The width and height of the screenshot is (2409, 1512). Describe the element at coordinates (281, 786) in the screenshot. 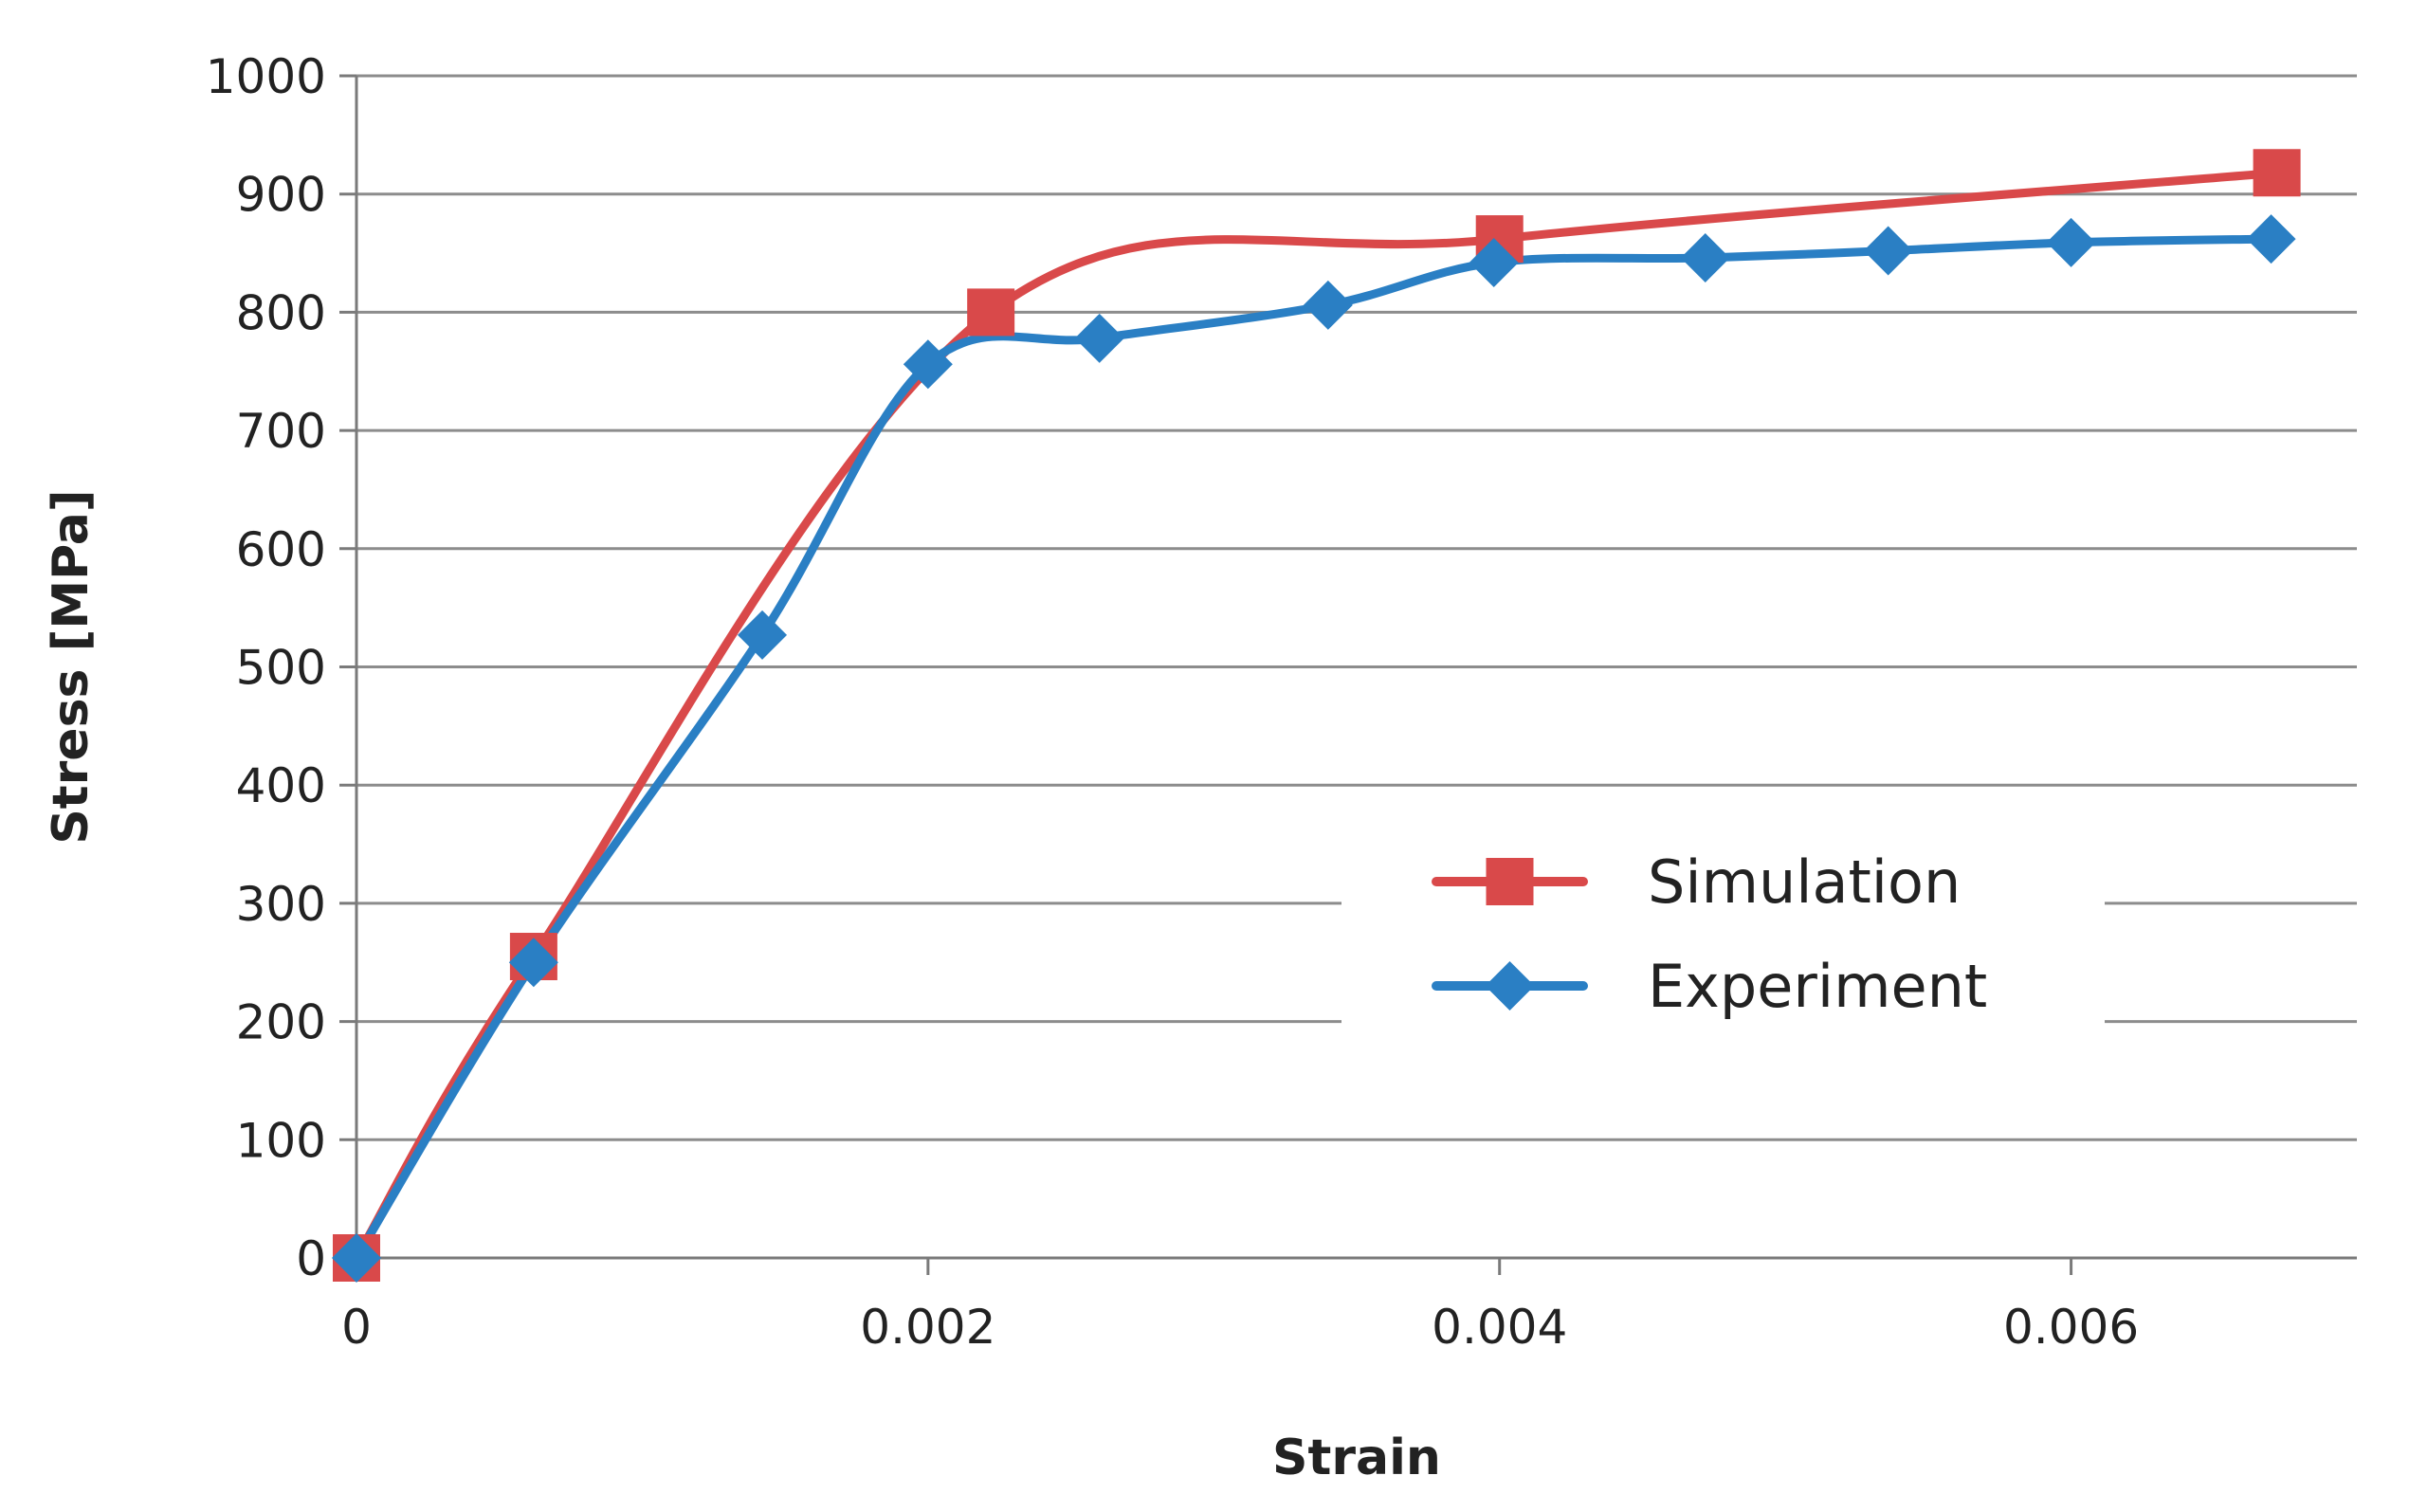

I see `y-tick-label-400: 400` at that location.